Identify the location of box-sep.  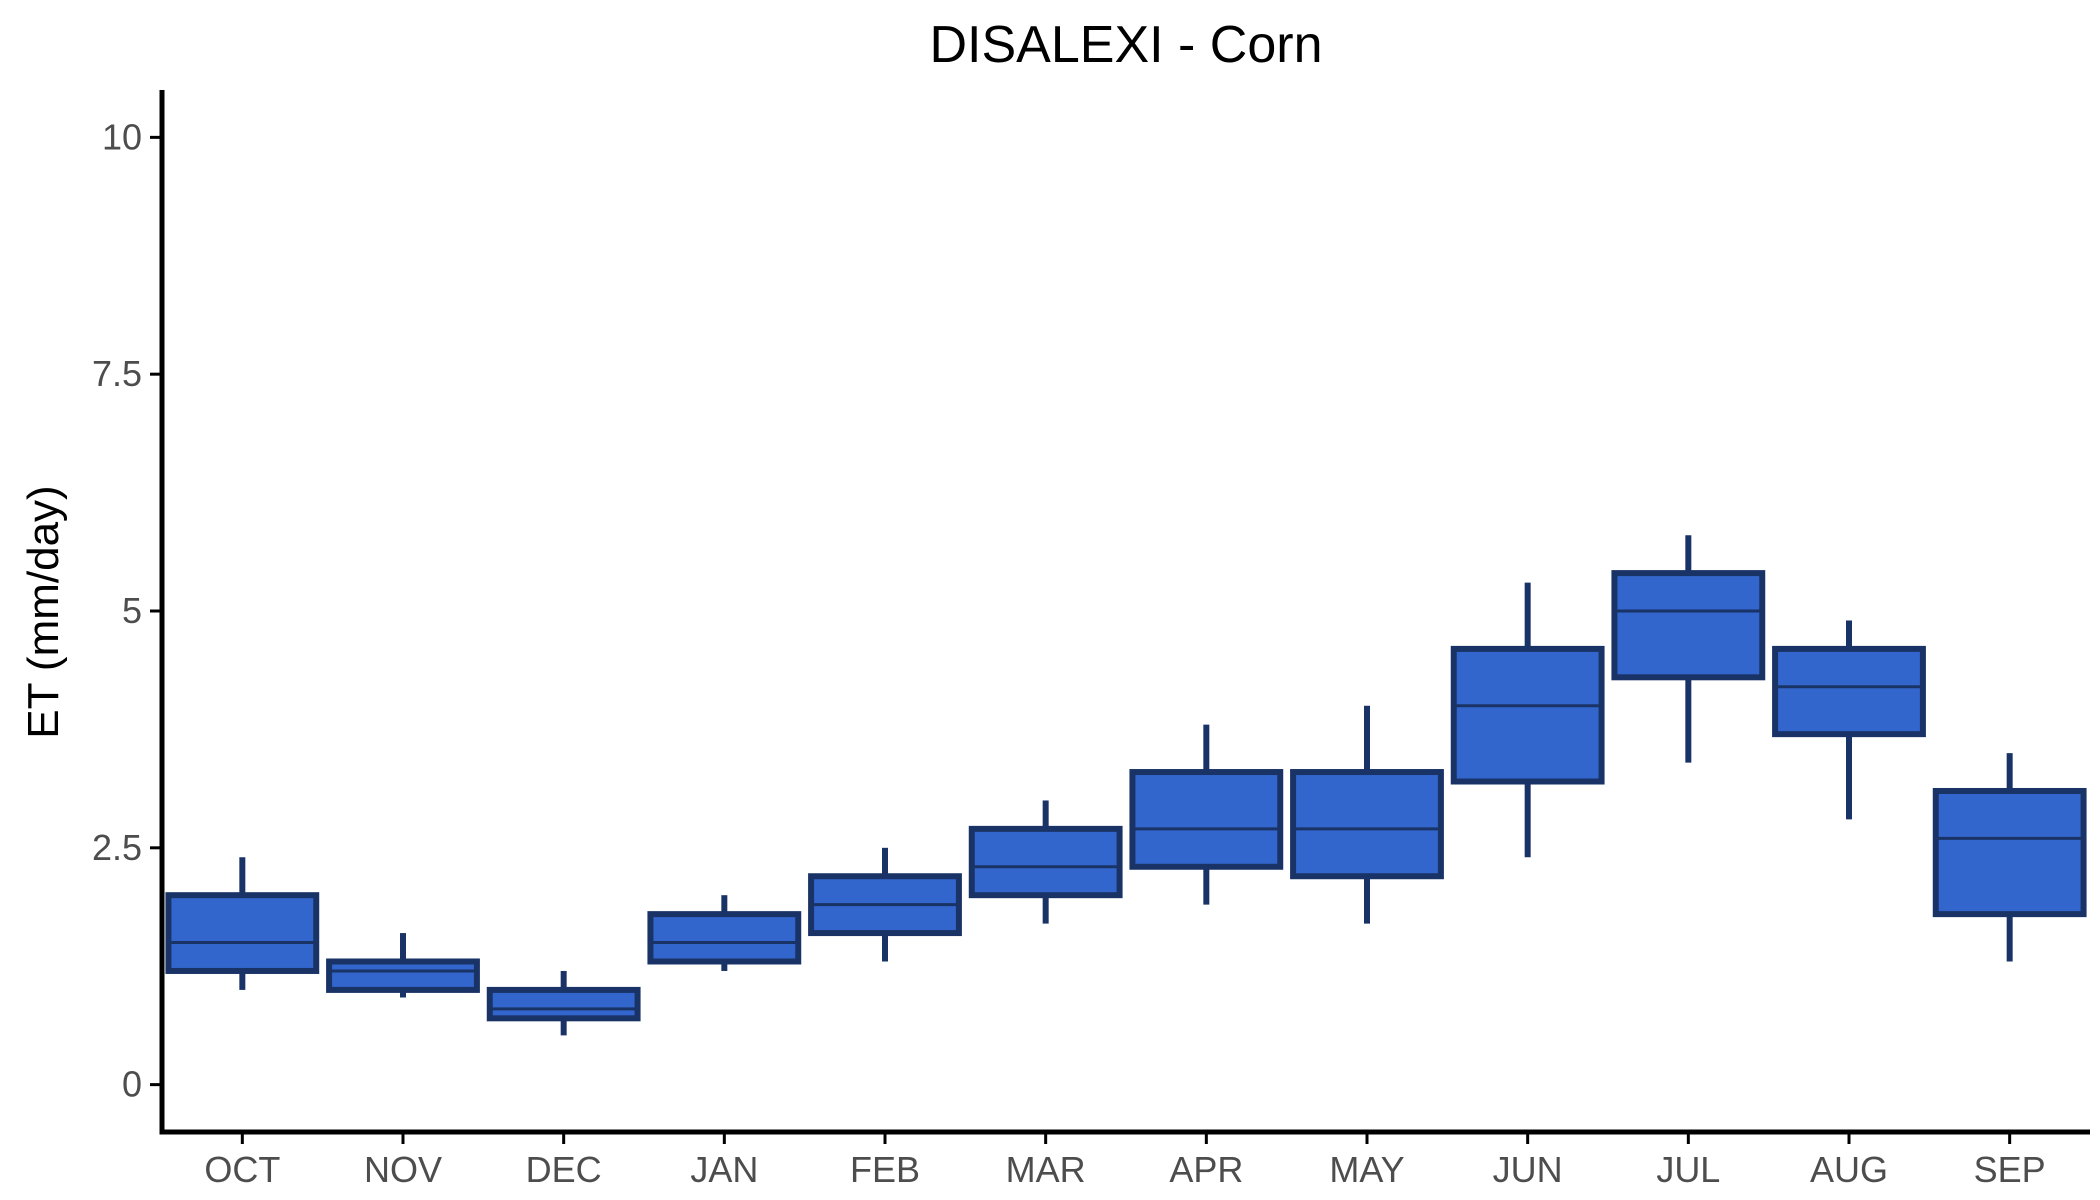
(2009, 857).